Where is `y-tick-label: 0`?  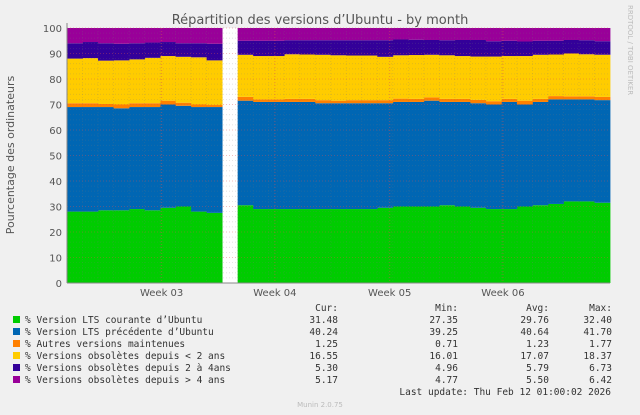
y-tick-label: 0 is located at coordinates (59, 284).